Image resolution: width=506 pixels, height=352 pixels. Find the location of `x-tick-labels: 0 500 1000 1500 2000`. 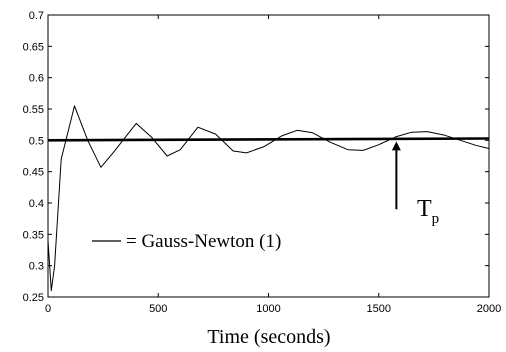

x-tick-labels: 0 500 1000 1500 2000 is located at coordinates (273, 309).